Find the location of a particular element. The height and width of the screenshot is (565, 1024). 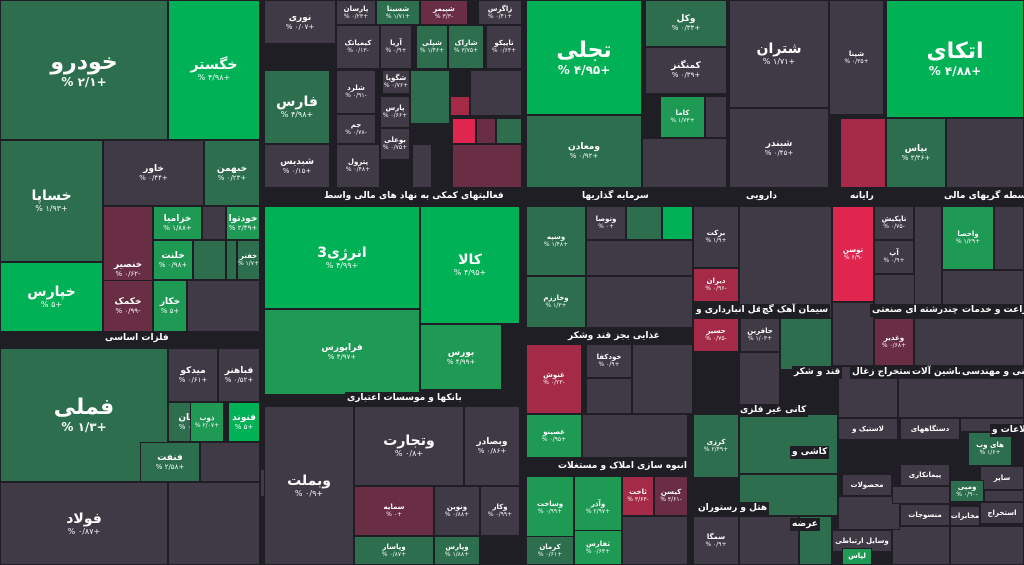

stock-tile: خپارس +۵ % is located at coordinates (51, 297).